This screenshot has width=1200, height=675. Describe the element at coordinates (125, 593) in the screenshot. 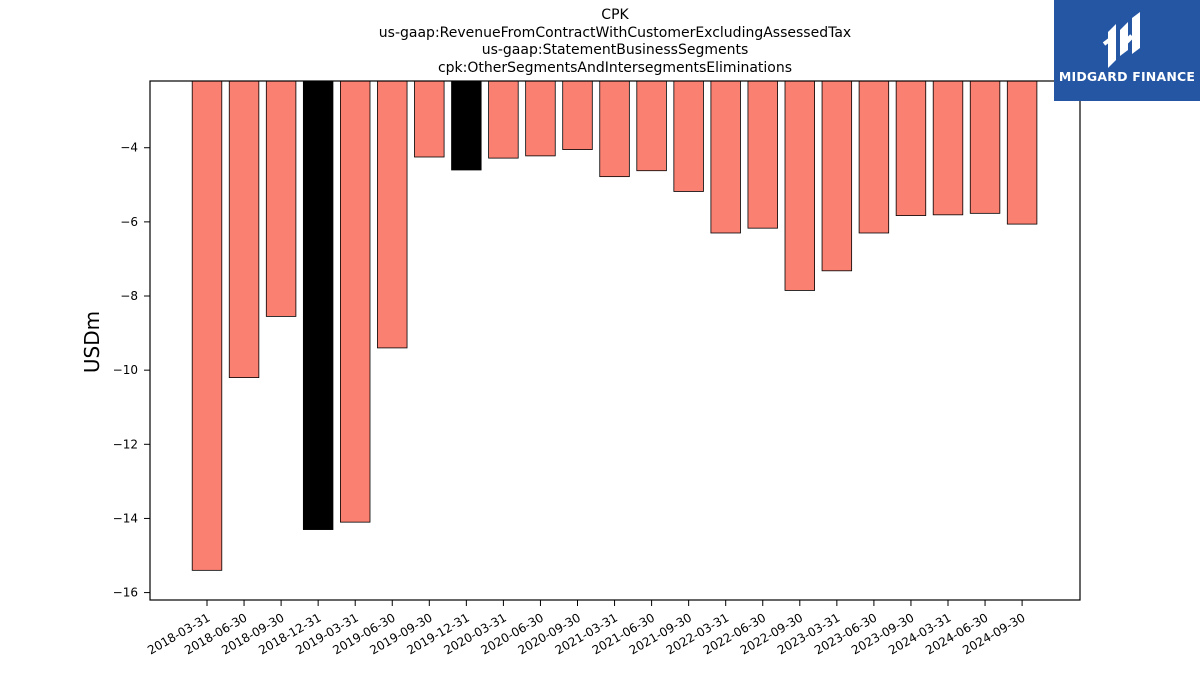

I see `y-tick-label: −16` at that location.